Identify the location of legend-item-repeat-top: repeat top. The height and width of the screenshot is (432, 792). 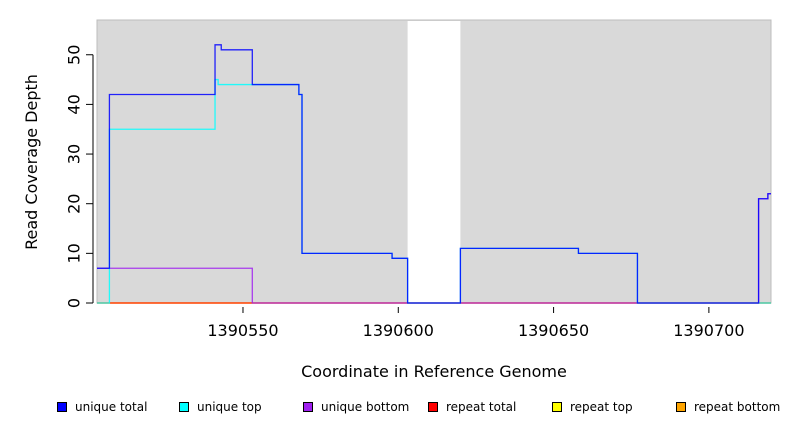
(592, 407).